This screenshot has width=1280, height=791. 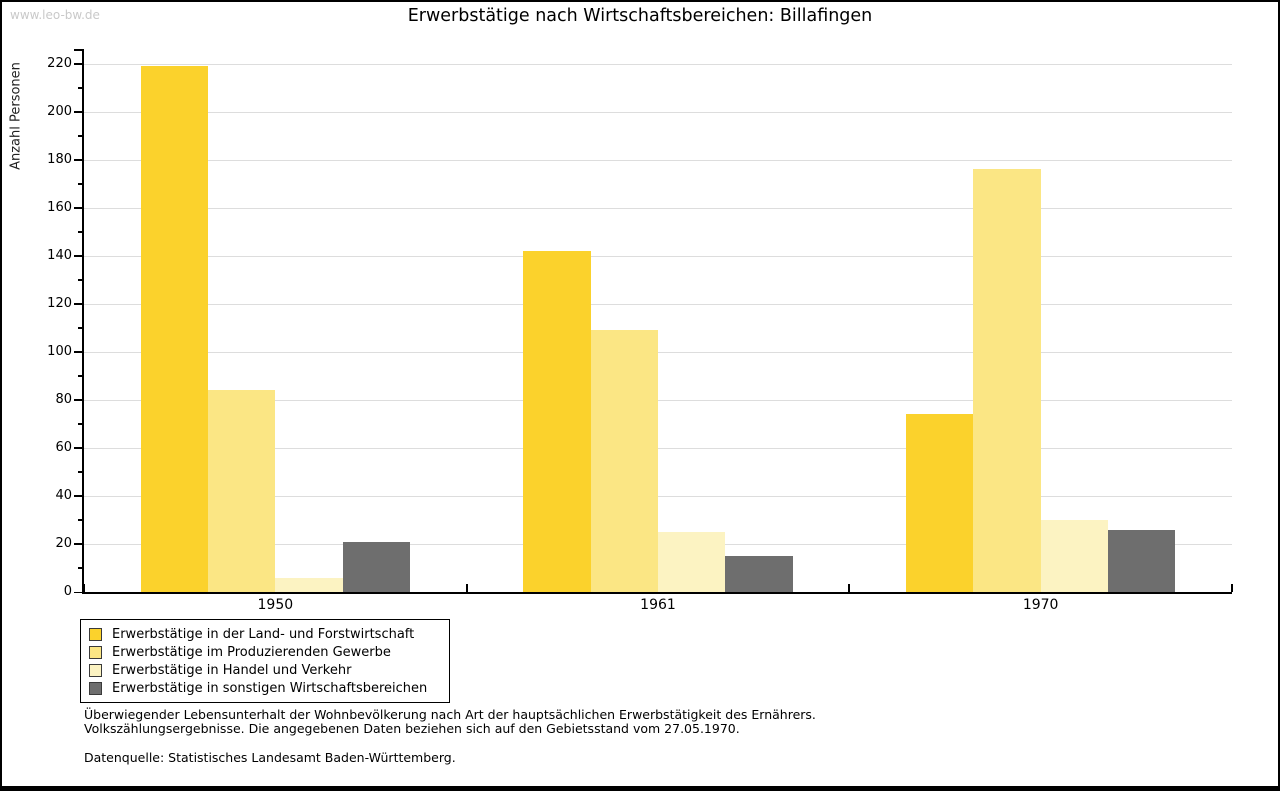 I want to click on bar-1970-s4, so click(x=1142, y=560).